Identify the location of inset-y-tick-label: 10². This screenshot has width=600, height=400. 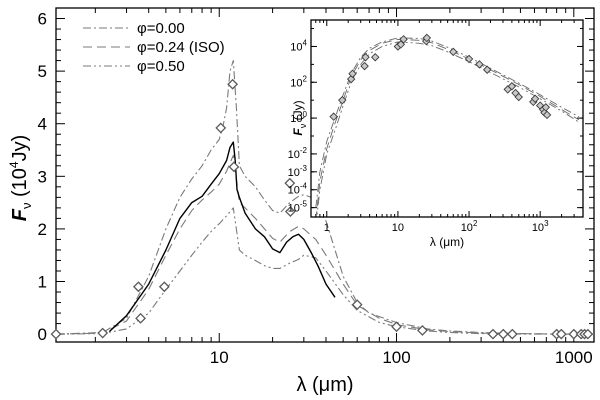
(298, 81).